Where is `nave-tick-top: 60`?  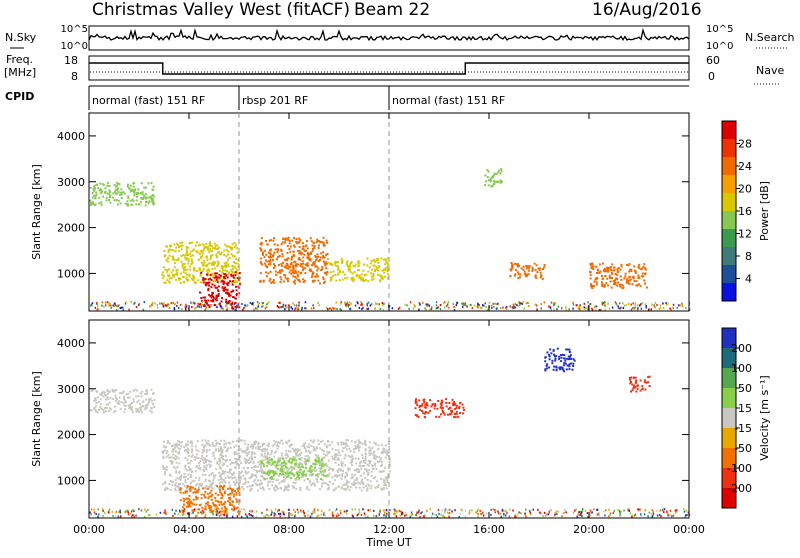
nave-tick-top: 60 is located at coordinates (713, 60).